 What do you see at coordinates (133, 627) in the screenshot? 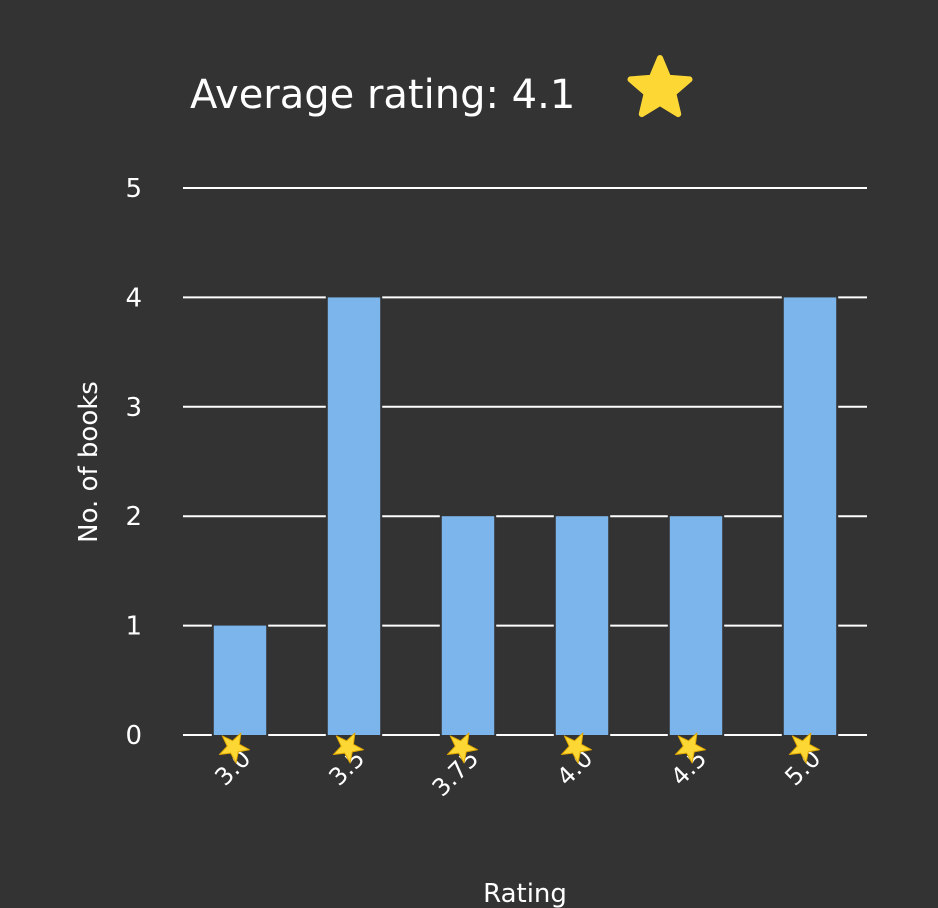
I see `y-tick-label: 1` at bounding box center [133, 627].